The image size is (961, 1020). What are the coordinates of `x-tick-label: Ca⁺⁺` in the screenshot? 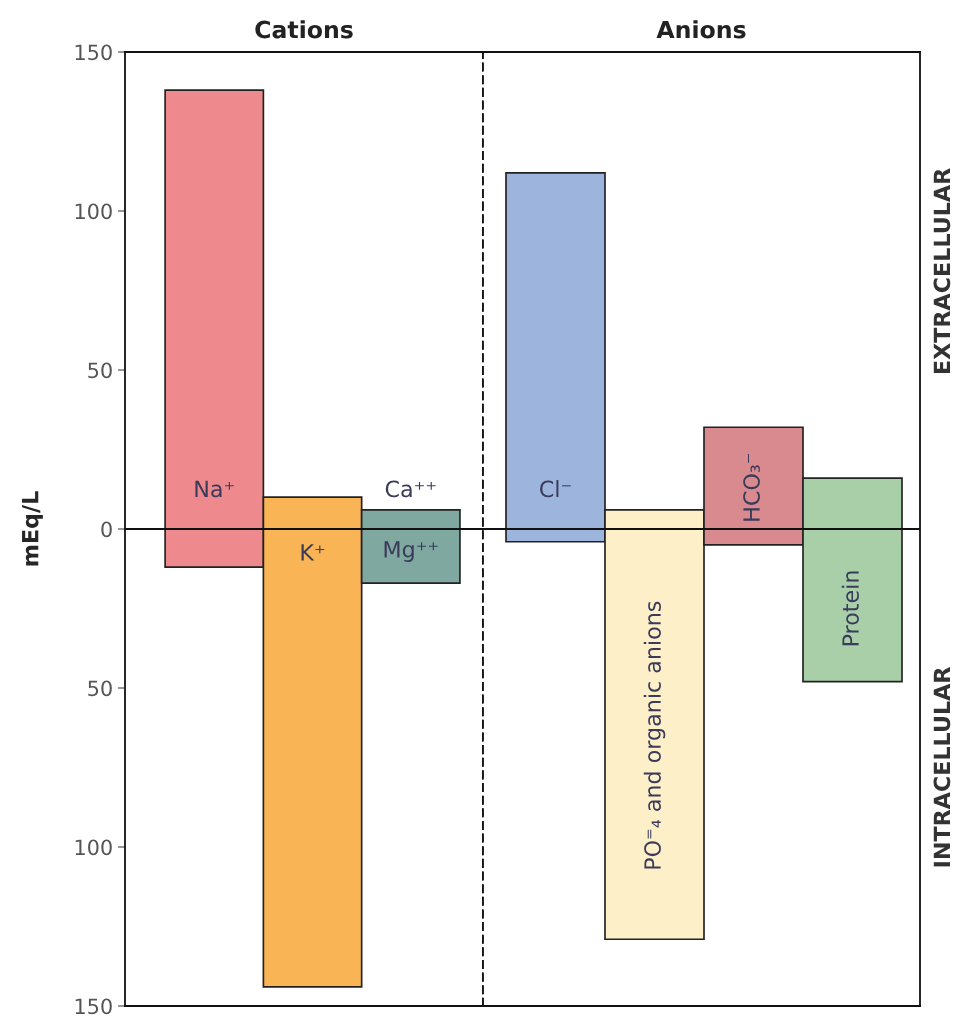 It's located at (410, 489).